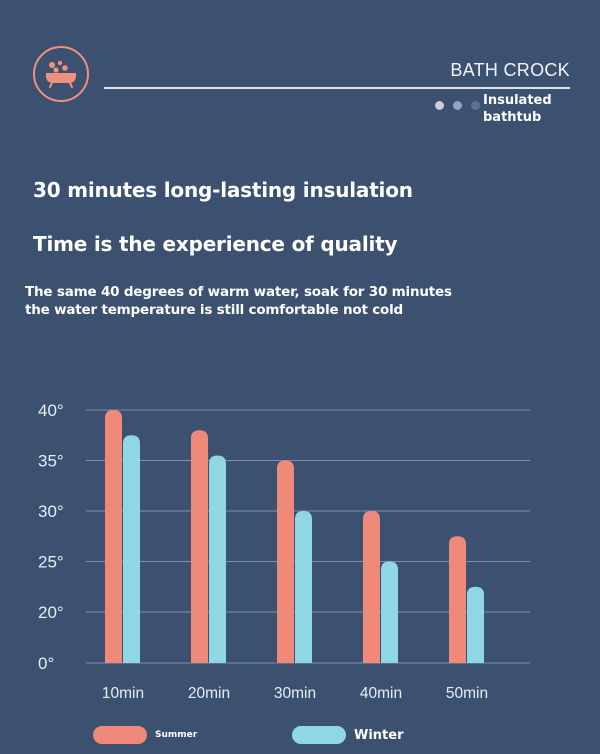 This screenshot has width=600, height=754. I want to click on header-divider, so click(337, 88).